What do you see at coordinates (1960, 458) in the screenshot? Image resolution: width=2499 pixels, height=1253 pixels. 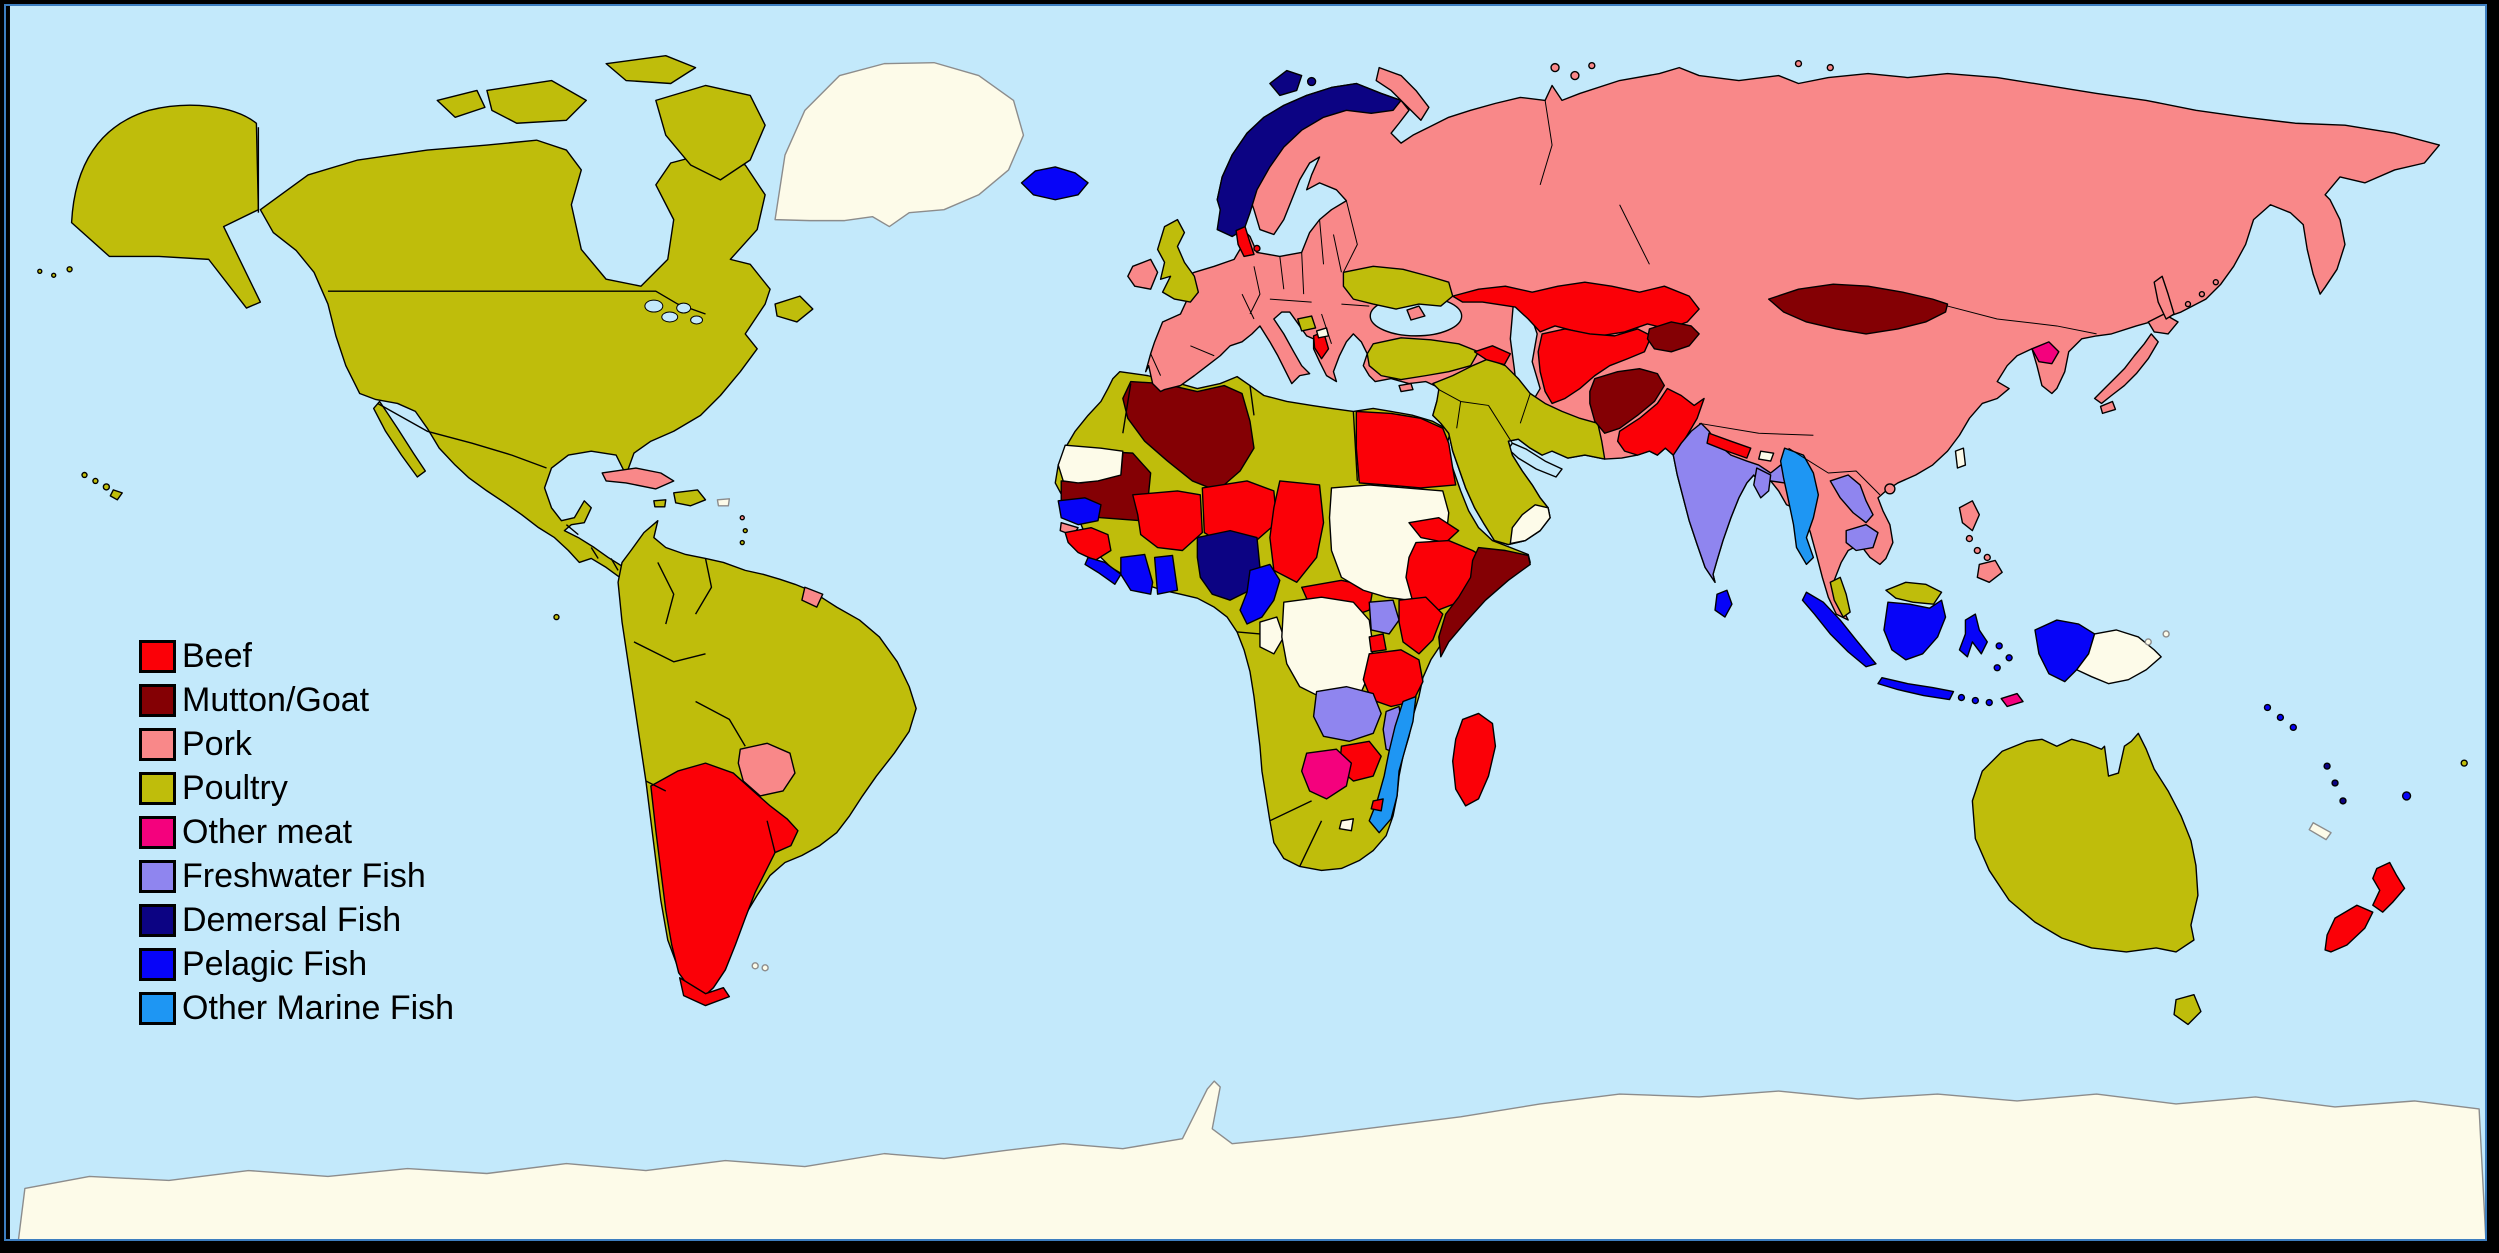 I see `region-taiwan` at bounding box center [1960, 458].